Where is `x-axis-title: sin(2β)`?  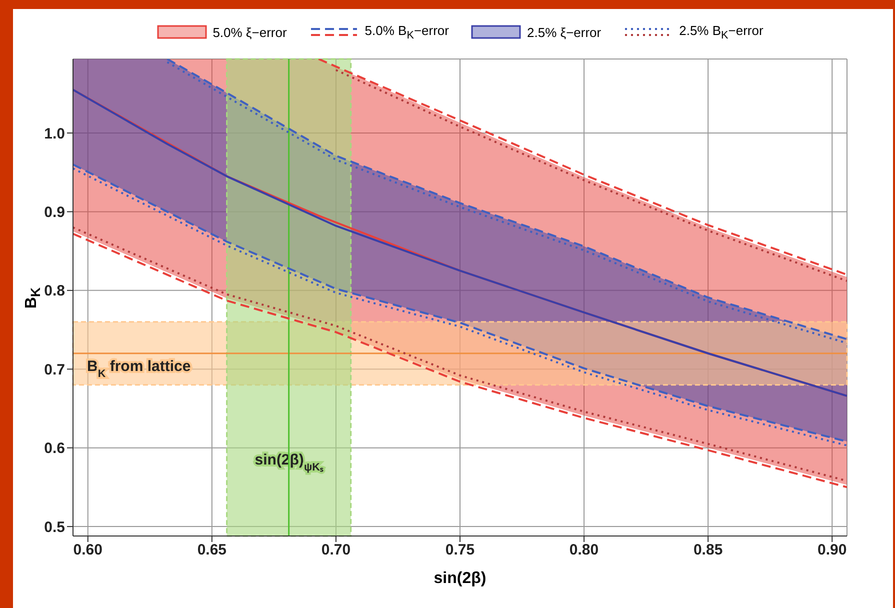
x-axis-title: sin(2β) is located at coordinates (460, 579).